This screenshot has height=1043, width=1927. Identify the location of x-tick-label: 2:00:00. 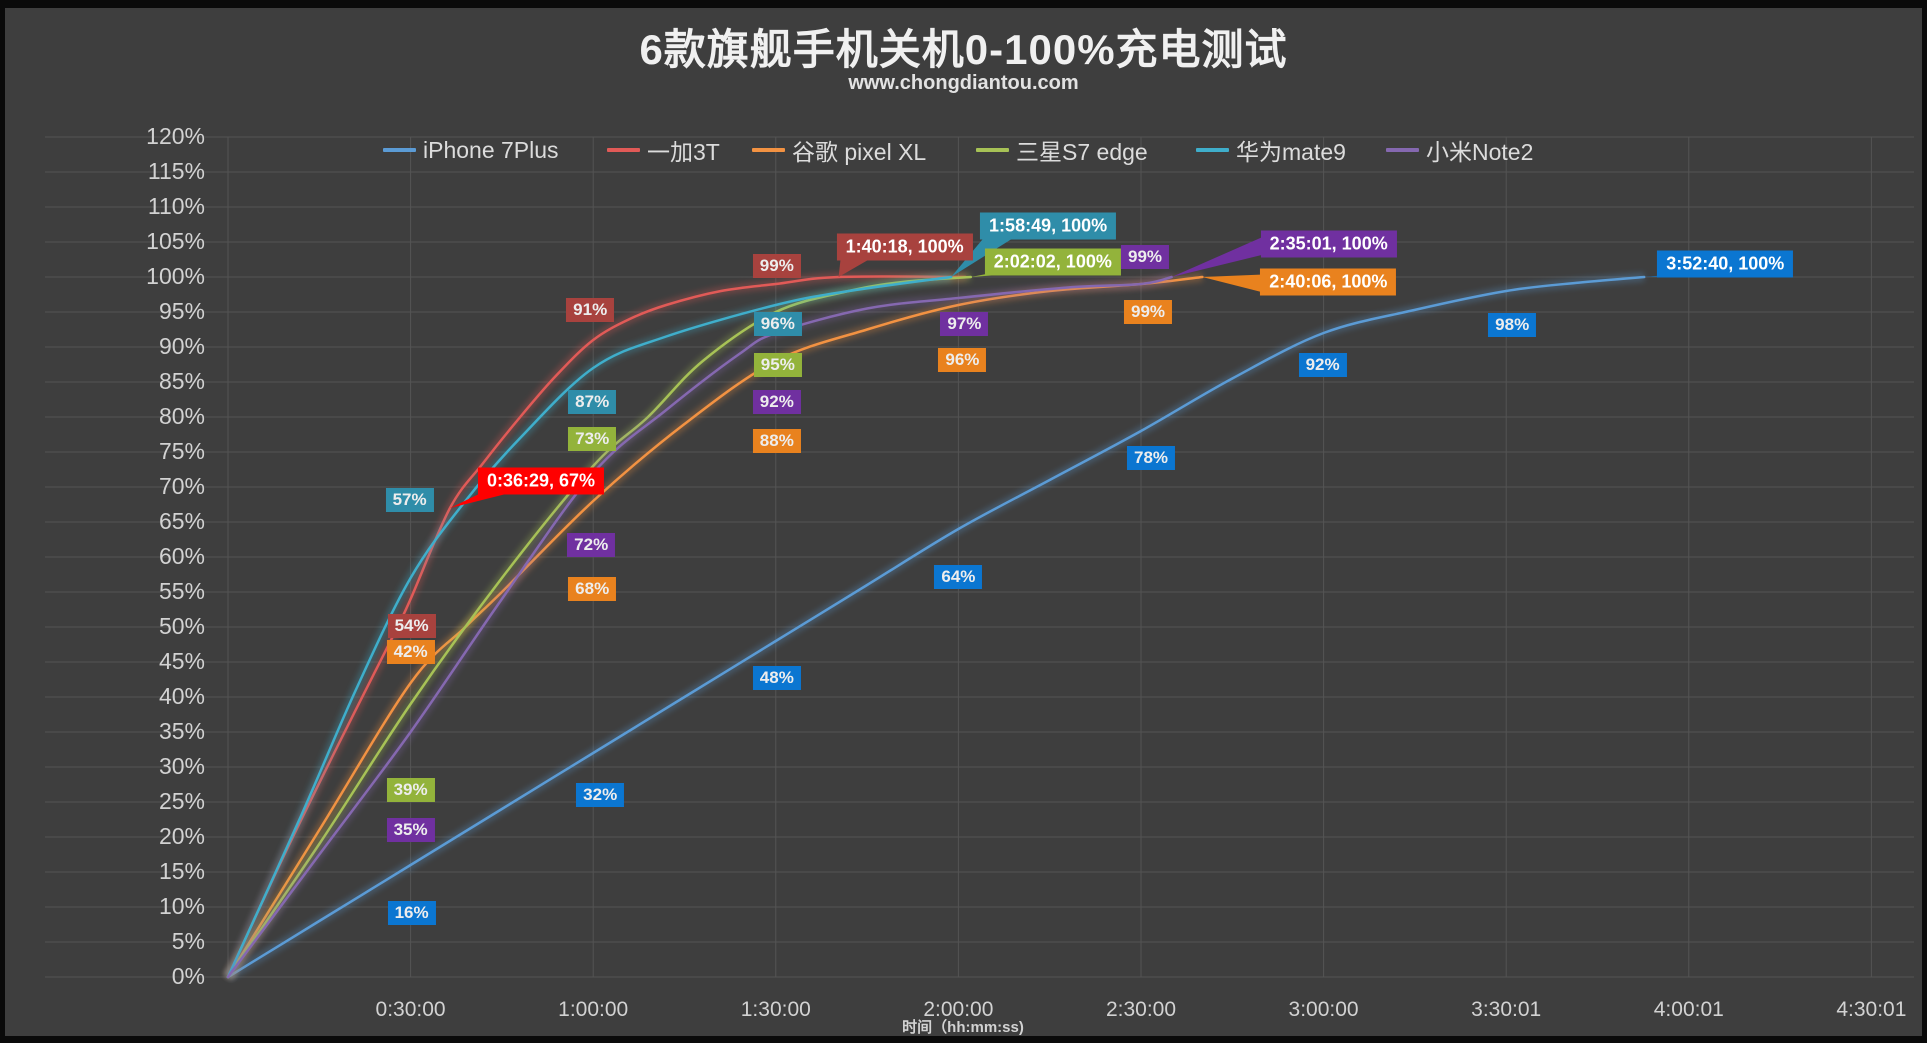
(958, 1009).